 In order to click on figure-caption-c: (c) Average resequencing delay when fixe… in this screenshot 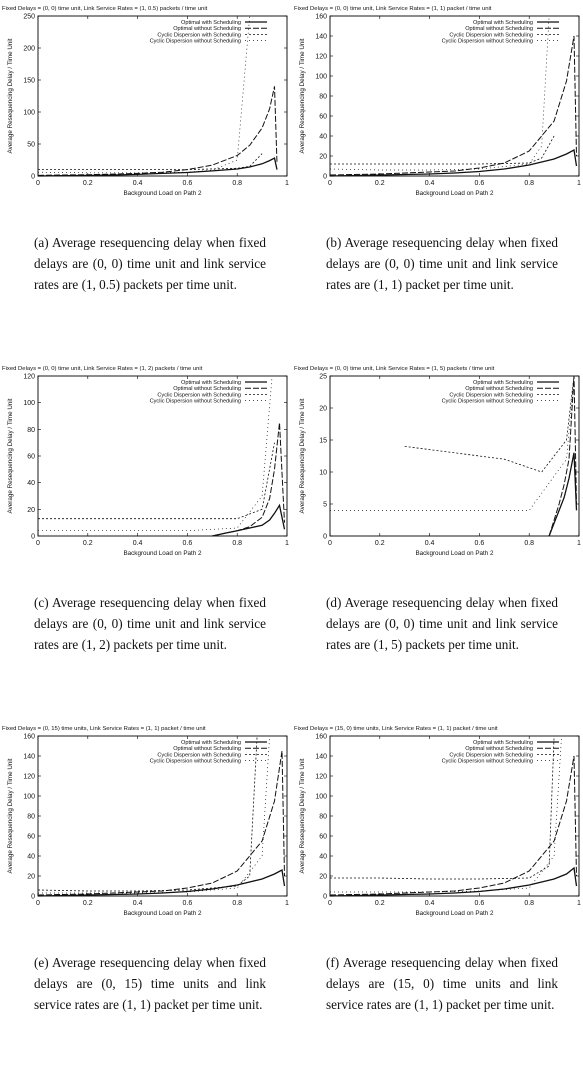, I will do `click(150, 623)`.